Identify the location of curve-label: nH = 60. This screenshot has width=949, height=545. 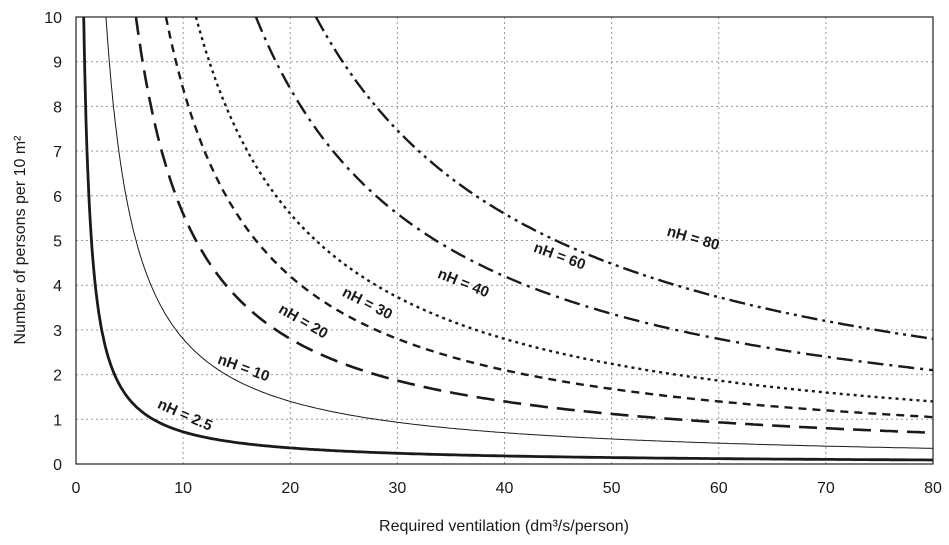
(559, 256).